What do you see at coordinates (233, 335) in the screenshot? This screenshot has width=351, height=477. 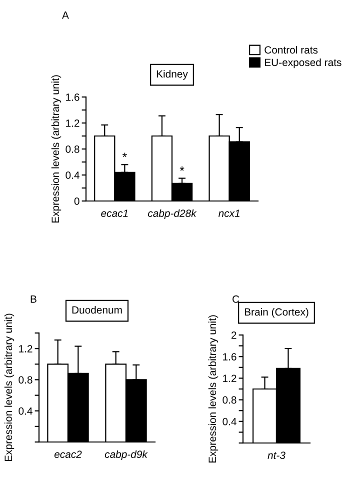 I see `y-tick-label: 2` at bounding box center [233, 335].